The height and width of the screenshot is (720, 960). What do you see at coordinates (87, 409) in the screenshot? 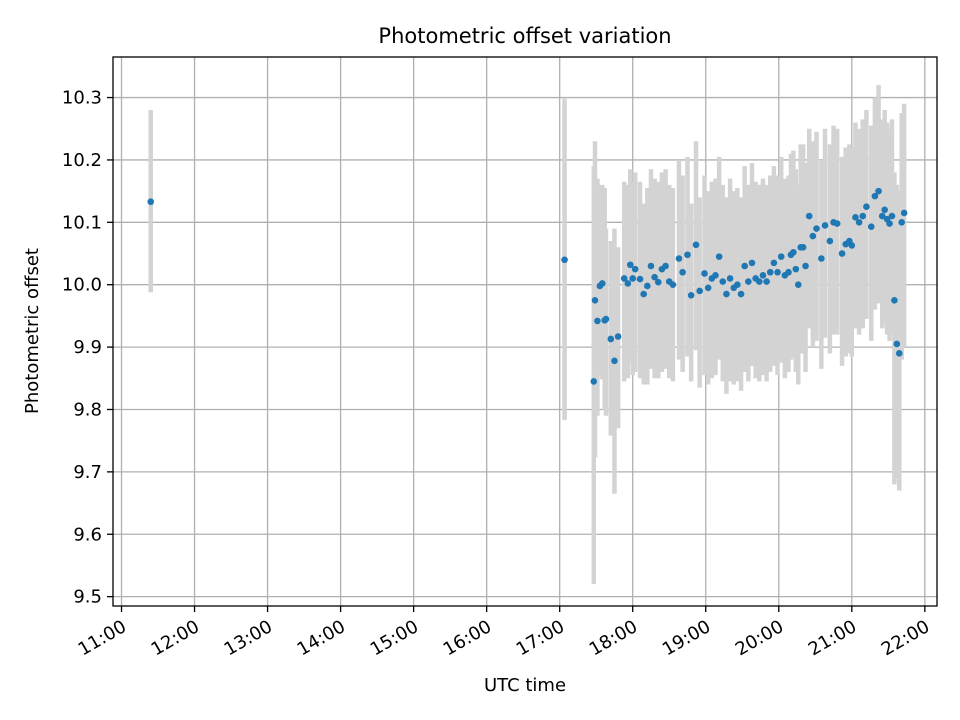
I see `y-tick-label: 9.8` at bounding box center [87, 409].